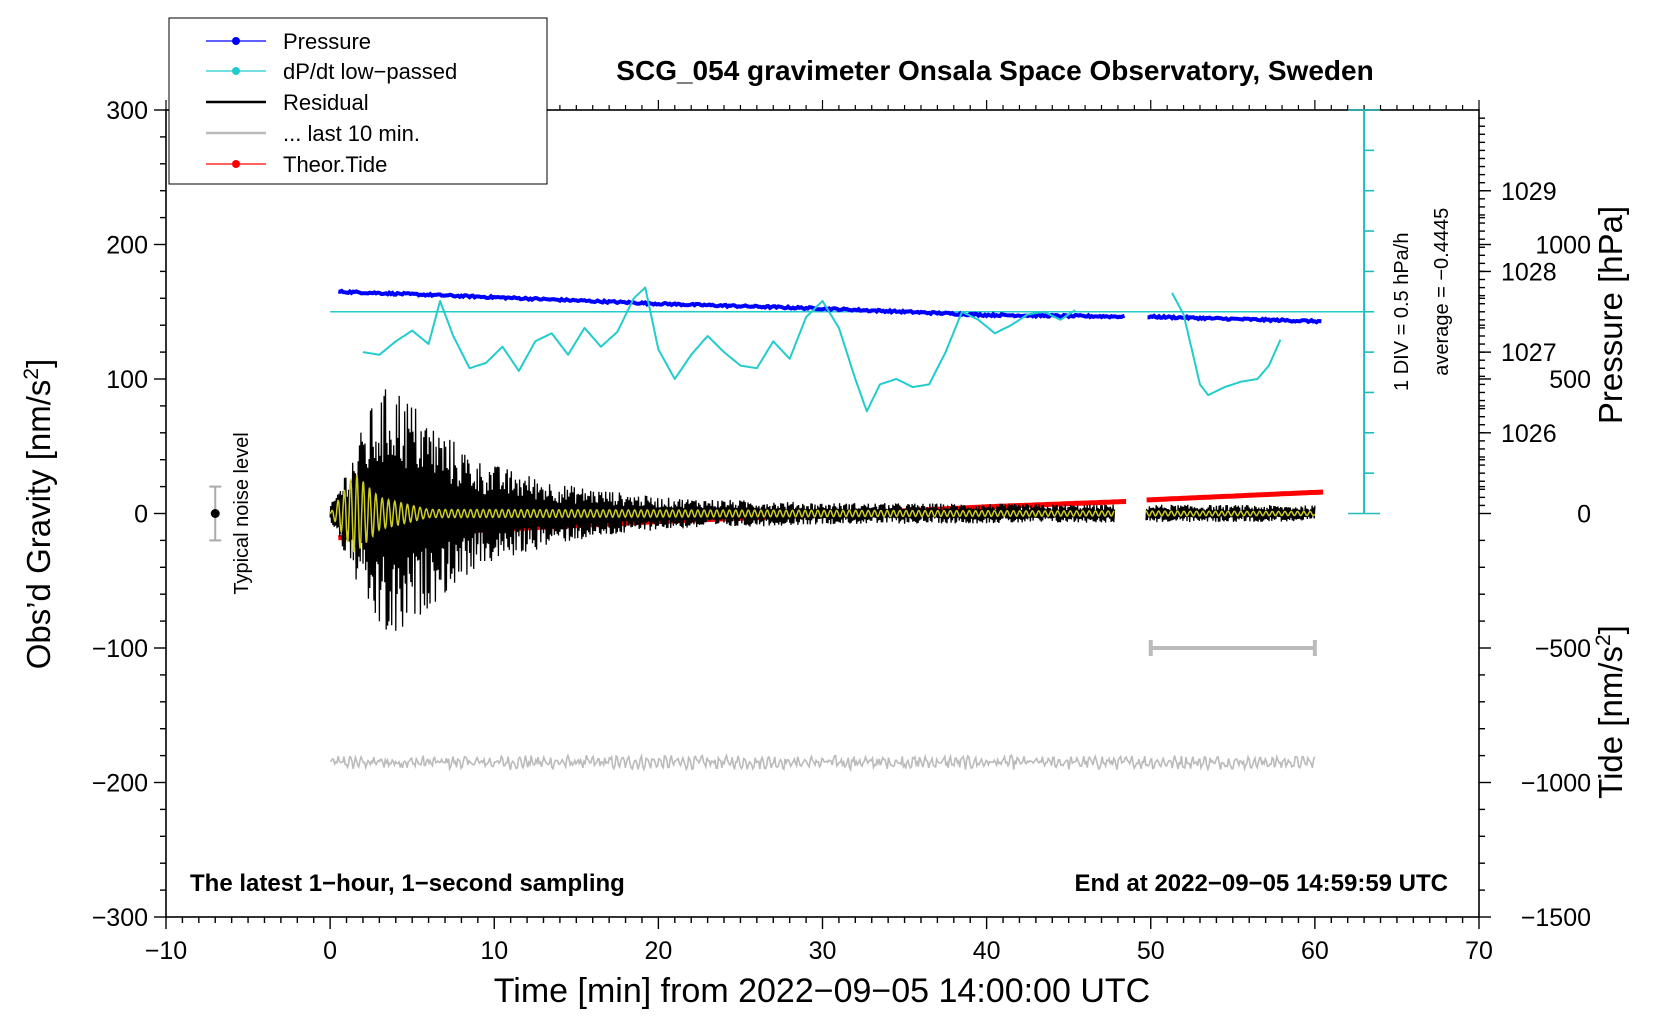 Image resolution: width=1660 pixels, height=1020 pixels. What do you see at coordinates (1603, 640) in the screenshot?
I see `y-label-tide-sup: 2` at bounding box center [1603, 640].